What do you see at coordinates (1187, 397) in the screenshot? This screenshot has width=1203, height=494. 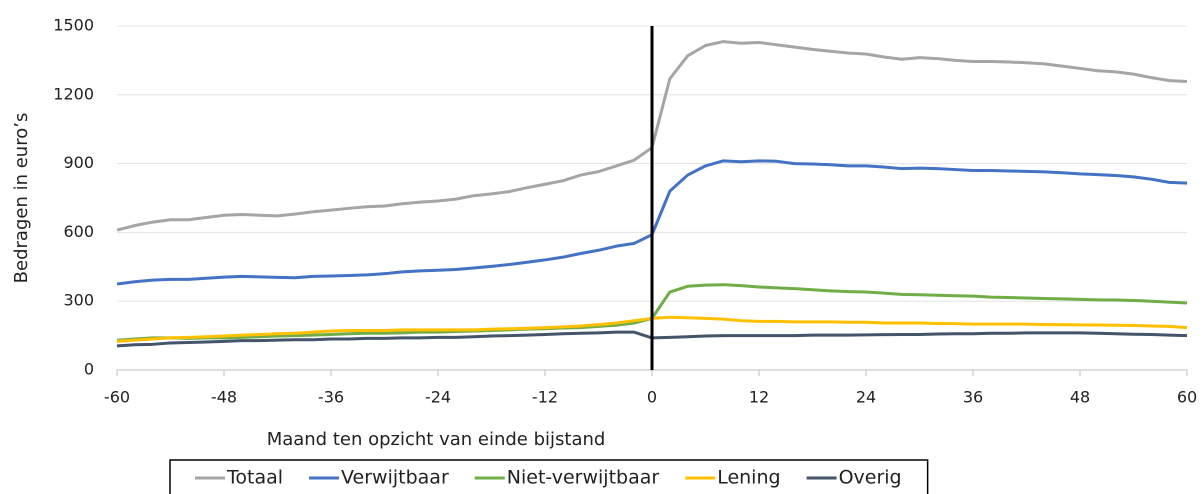 I see `x-tick-label: 60` at bounding box center [1187, 397].